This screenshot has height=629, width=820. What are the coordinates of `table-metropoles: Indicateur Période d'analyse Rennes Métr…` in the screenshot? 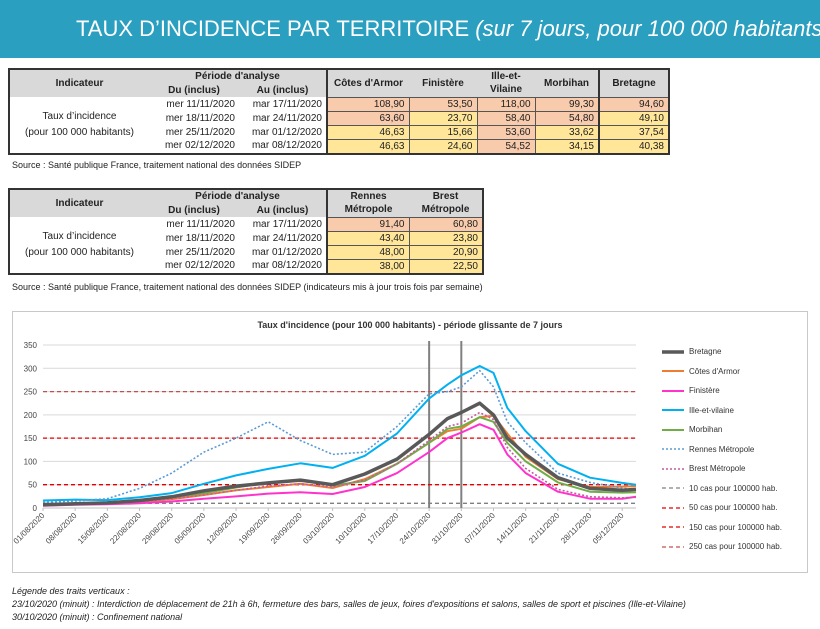 It's located at (246, 231).